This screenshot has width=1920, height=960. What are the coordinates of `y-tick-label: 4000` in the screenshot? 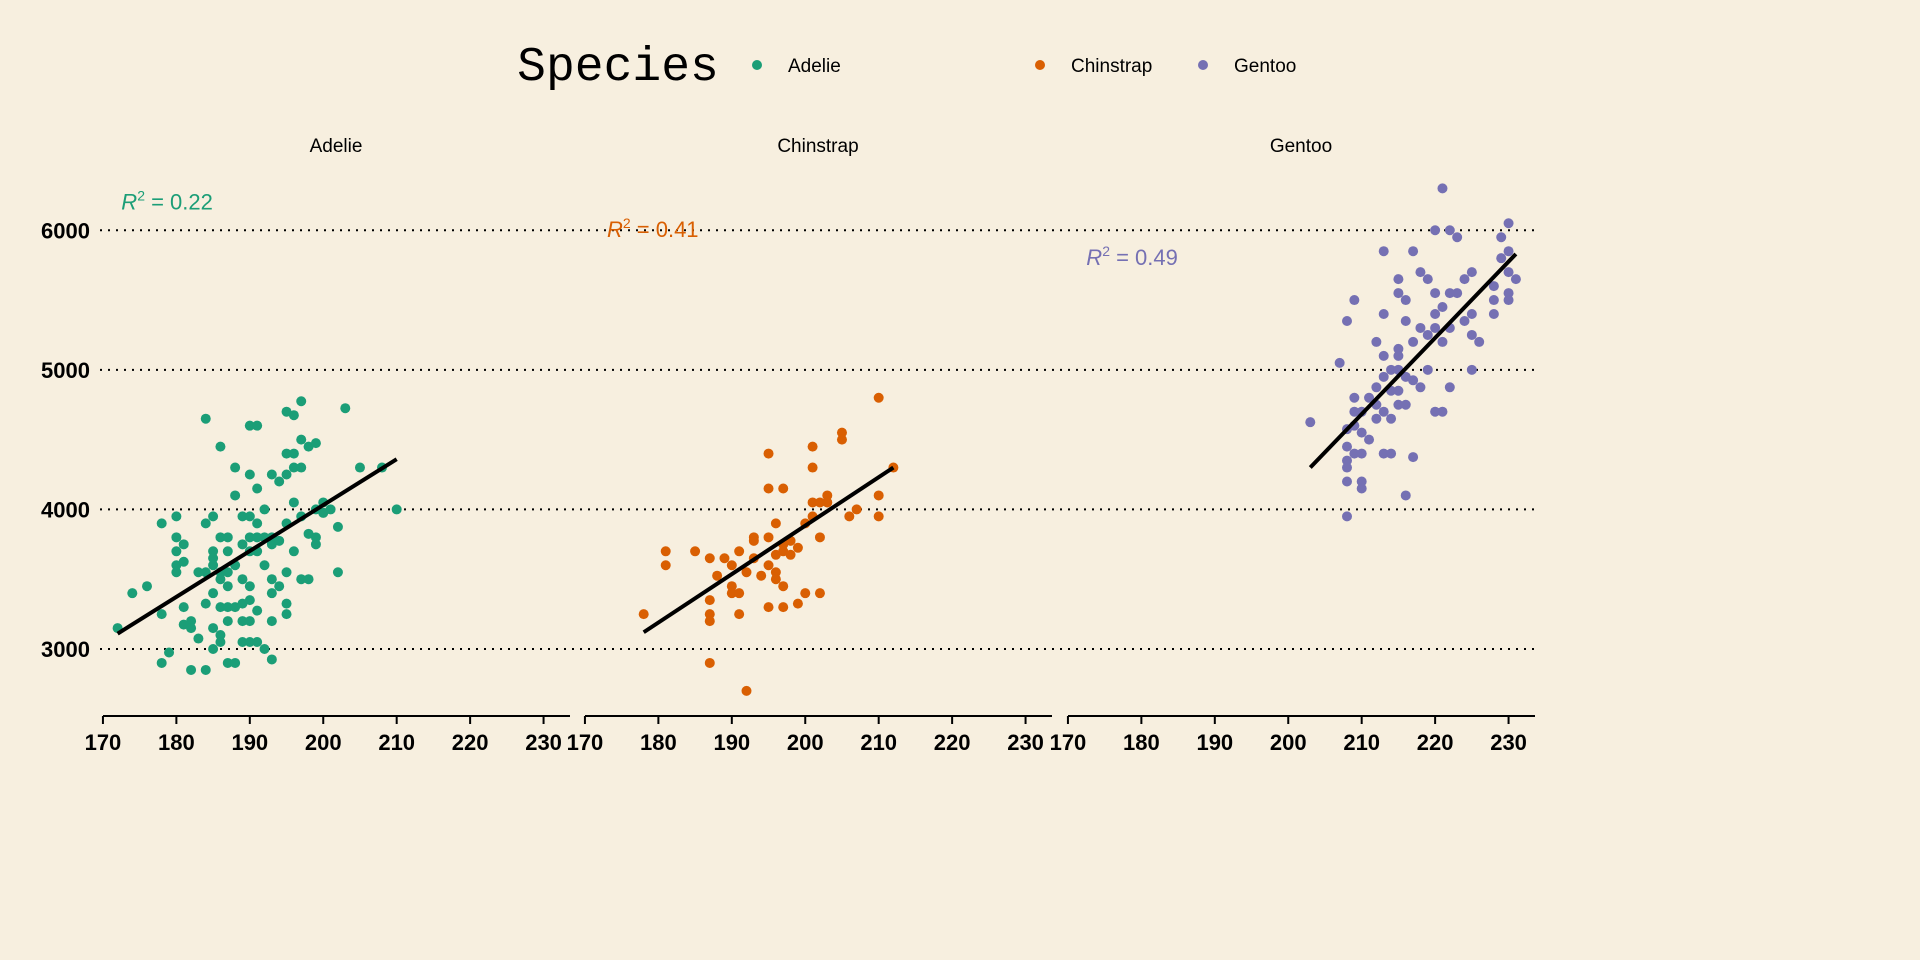 It's located at (65, 509).